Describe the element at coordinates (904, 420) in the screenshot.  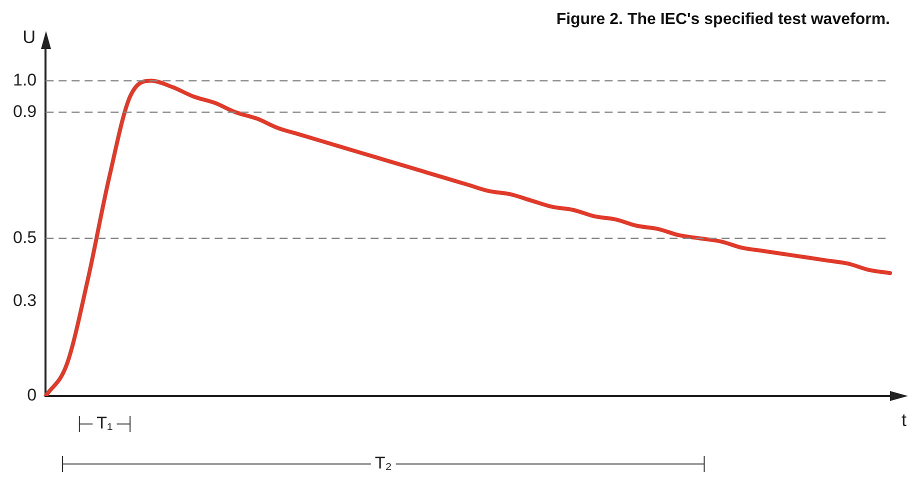
I see `x-axis-title: t` at that location.